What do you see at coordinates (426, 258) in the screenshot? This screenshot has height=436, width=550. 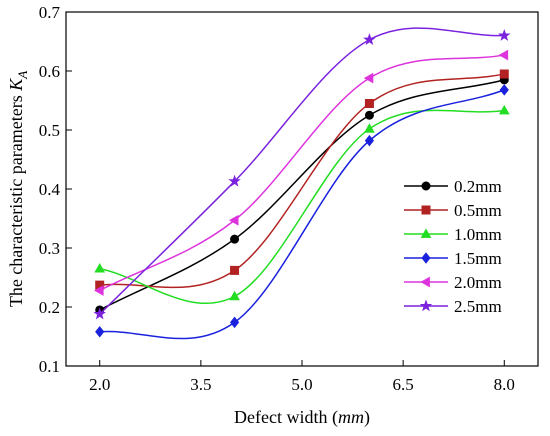 I see `legend-marker-1-5mm` at bounding box center [426, 258].